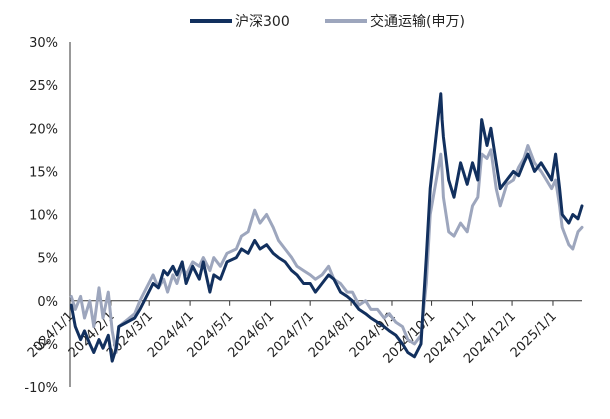 This screenshot has height=419, width=610. I want to click on y-tick-label: 15%, so click(43, 172).